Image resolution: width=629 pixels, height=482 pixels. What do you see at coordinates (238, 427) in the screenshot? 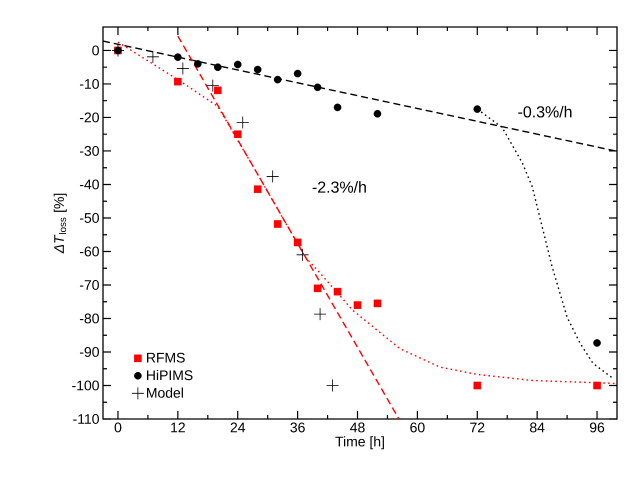
I see `x-tick-label: 24` at bounding box center [238, 427].